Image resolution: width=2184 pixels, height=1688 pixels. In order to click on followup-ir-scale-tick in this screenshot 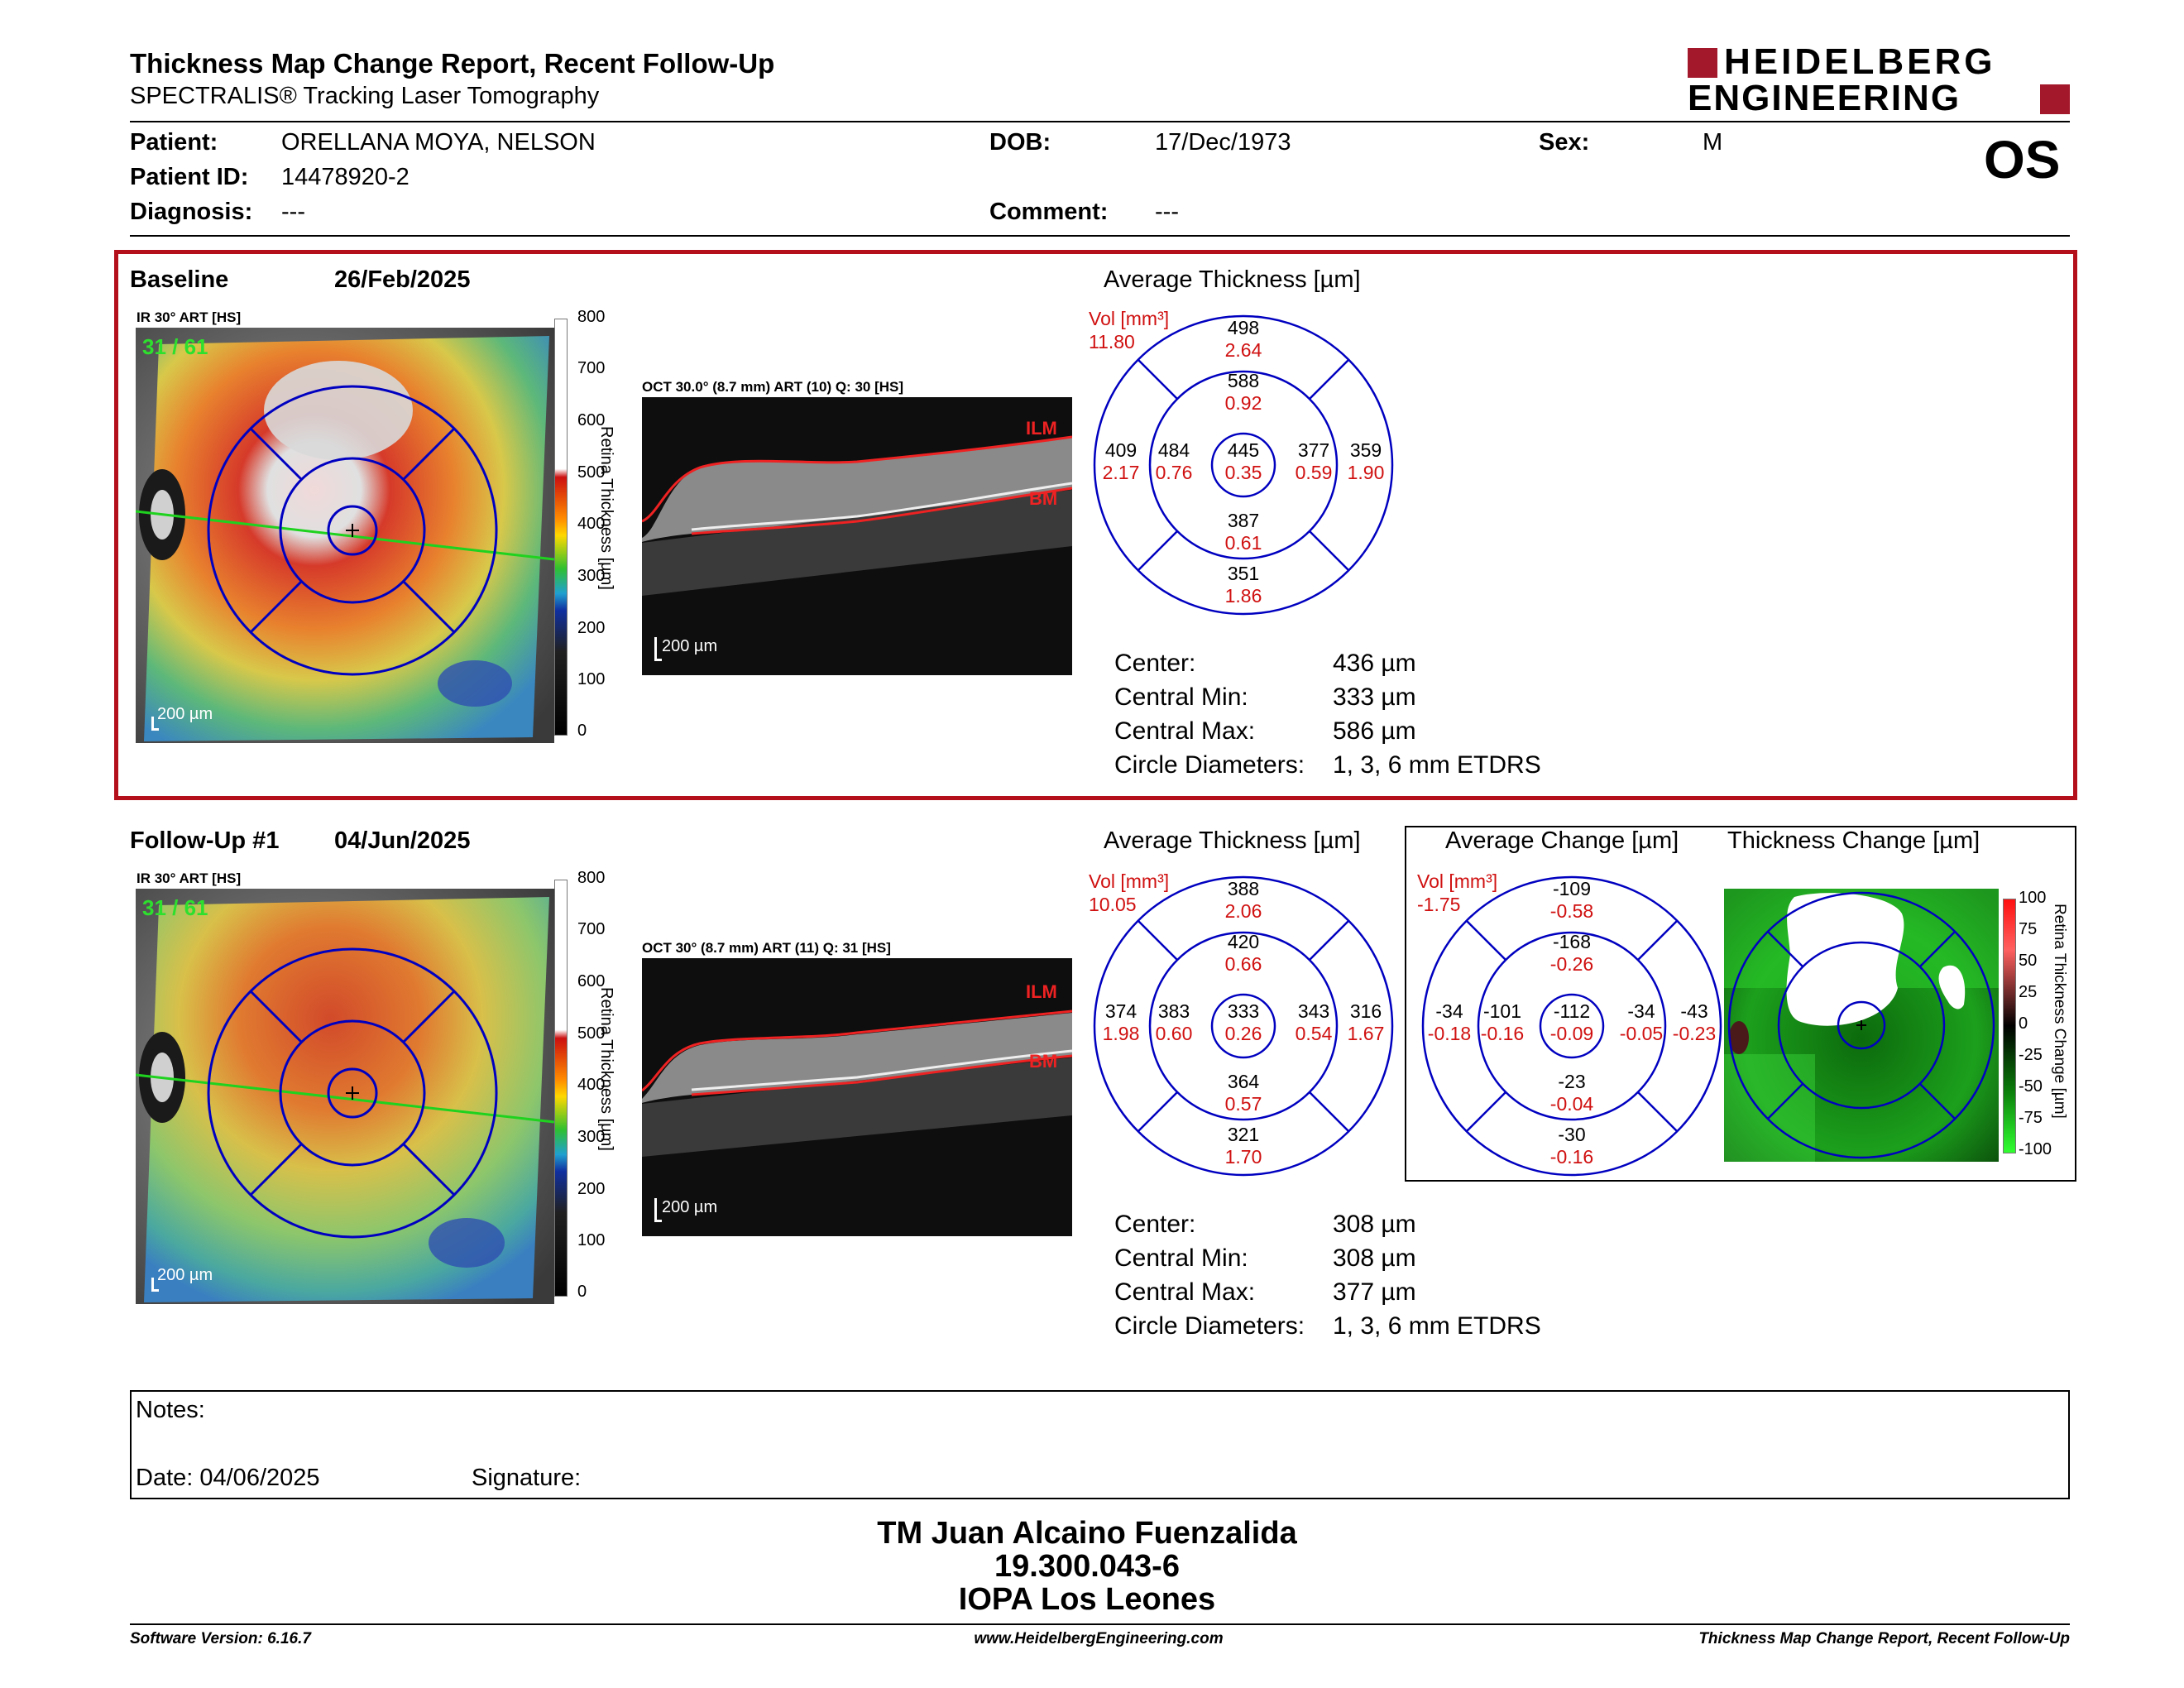, I will do `click(155, 1285)`.